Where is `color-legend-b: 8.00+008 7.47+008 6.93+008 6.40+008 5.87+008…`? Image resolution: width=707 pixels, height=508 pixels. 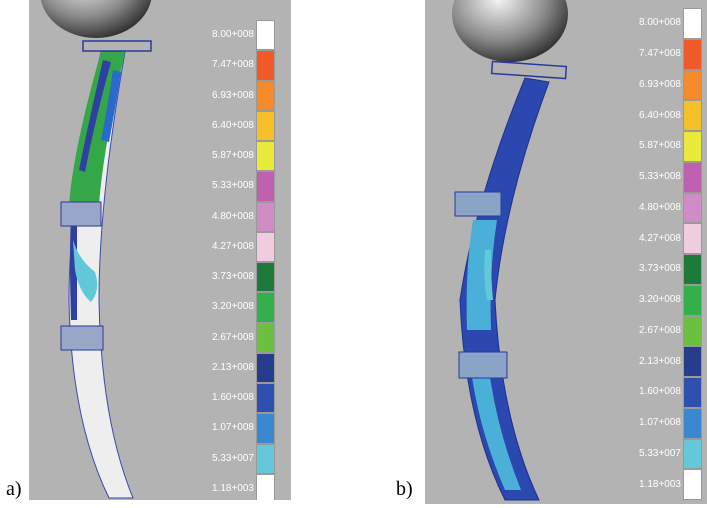
color-legend-b: 8.00+008 7.47+008 6.93+008 6.40+008 5.87+008… is located at coordinates (670, 254).